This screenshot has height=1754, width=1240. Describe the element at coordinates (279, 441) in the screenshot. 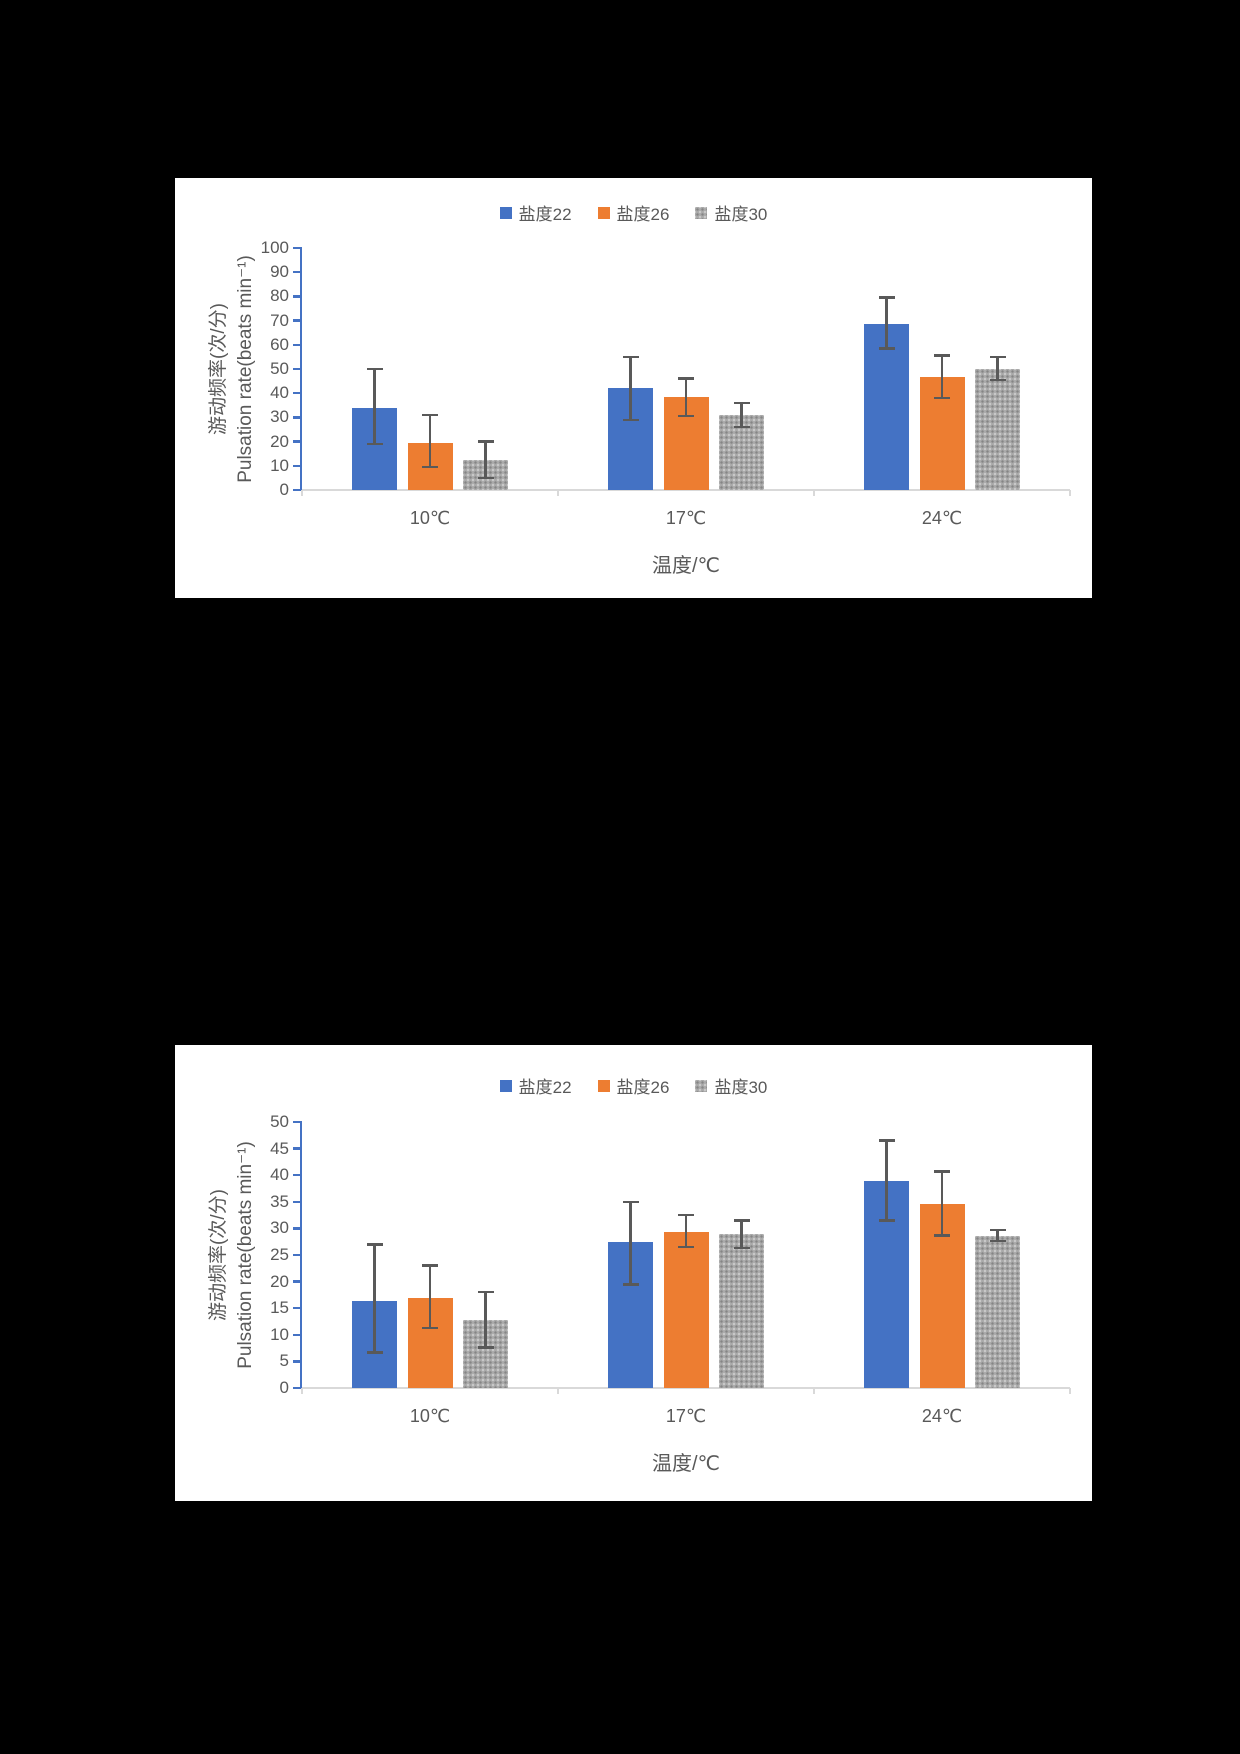

I see `y-axis-tick-label: 20` at that location.